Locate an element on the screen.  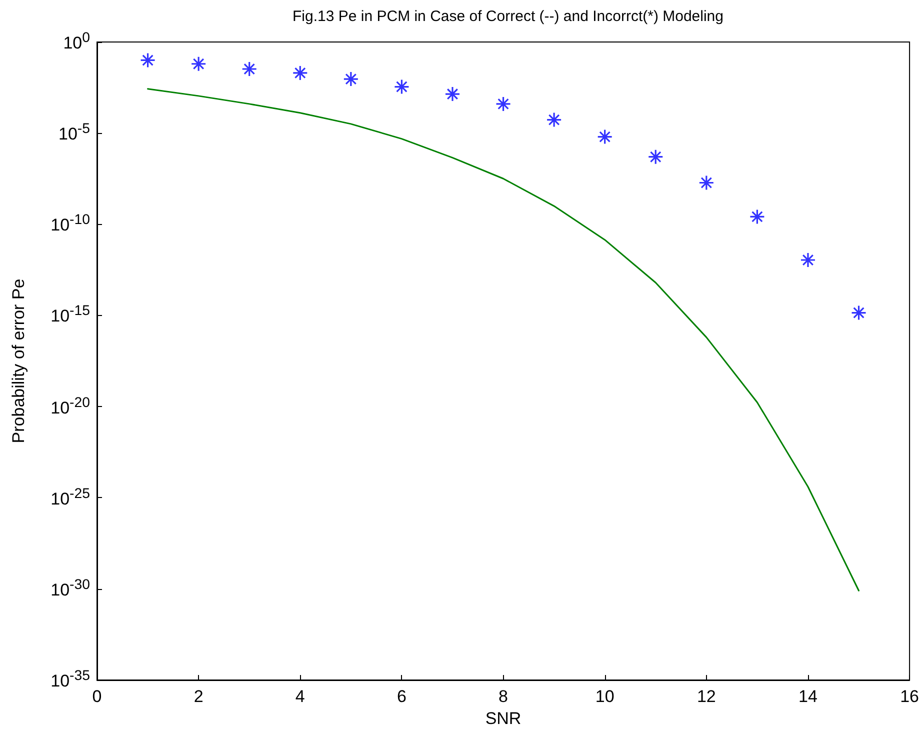
y-tick-label: 10$^{-30}$ is located at coordinates (70, 588).